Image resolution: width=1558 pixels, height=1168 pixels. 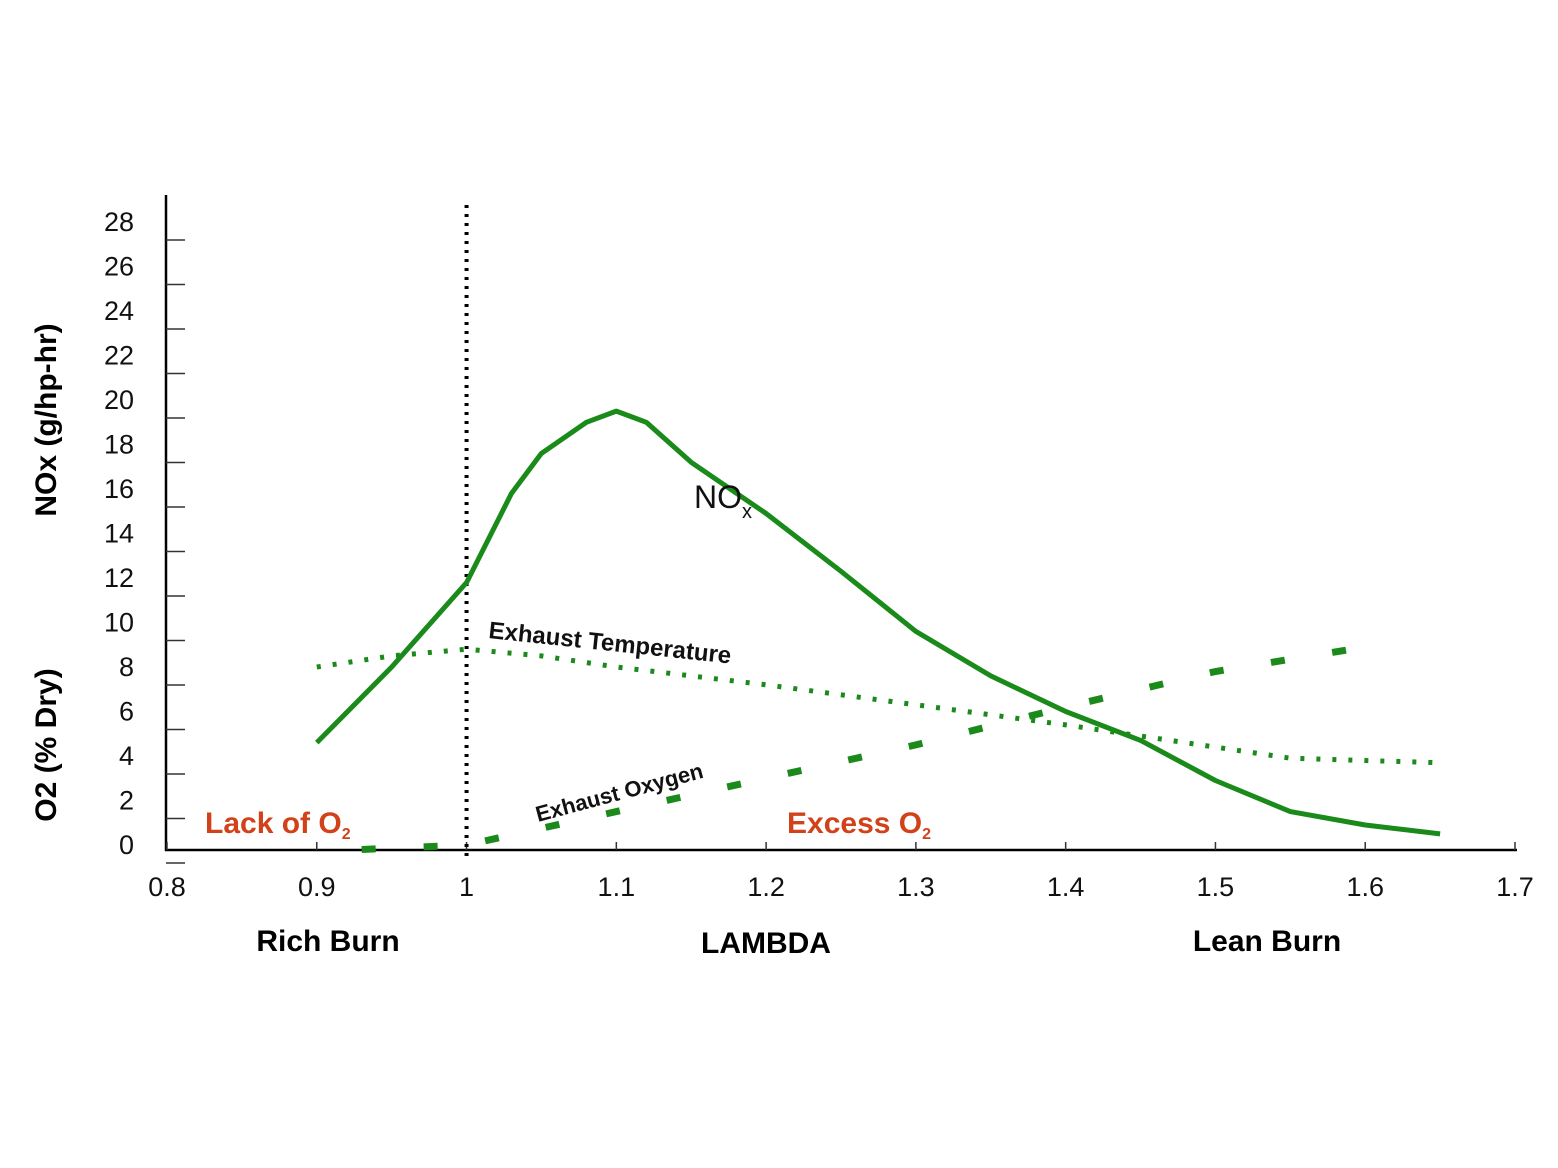 I want to click on x-tick-label: 1.6, so click(x=1365, y=887).